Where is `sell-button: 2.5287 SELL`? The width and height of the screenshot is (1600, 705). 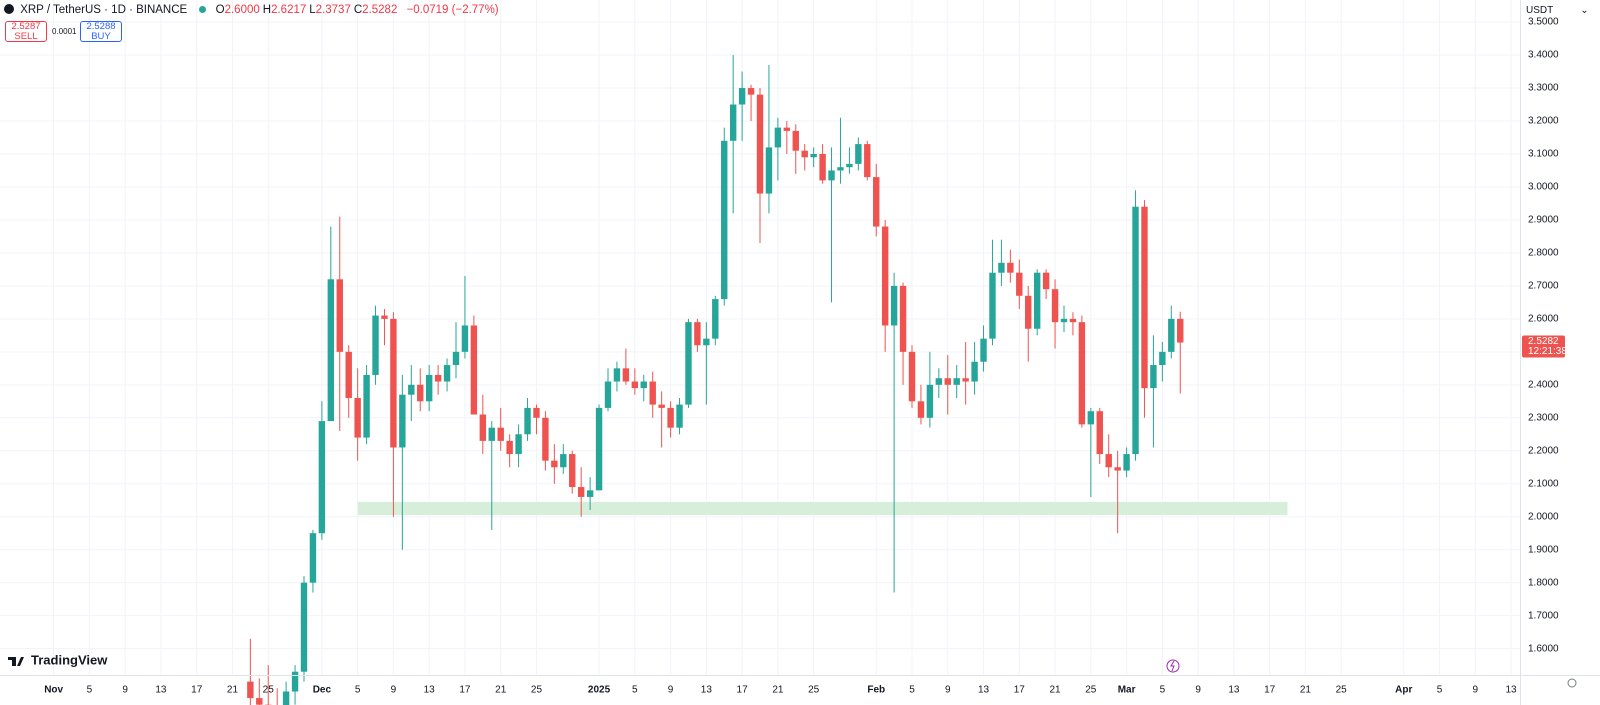 sell-button: 2.5287 SELL is located at coordinates (26, 31).